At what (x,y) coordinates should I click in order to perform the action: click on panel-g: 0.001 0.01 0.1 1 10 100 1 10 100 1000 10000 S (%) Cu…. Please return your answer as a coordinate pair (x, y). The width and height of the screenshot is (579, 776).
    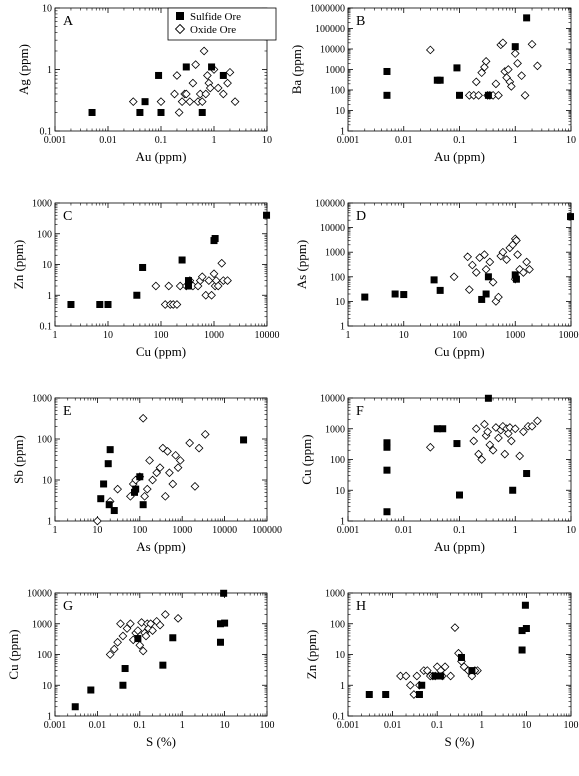
    Looking at the image, I should click on (140, 669).